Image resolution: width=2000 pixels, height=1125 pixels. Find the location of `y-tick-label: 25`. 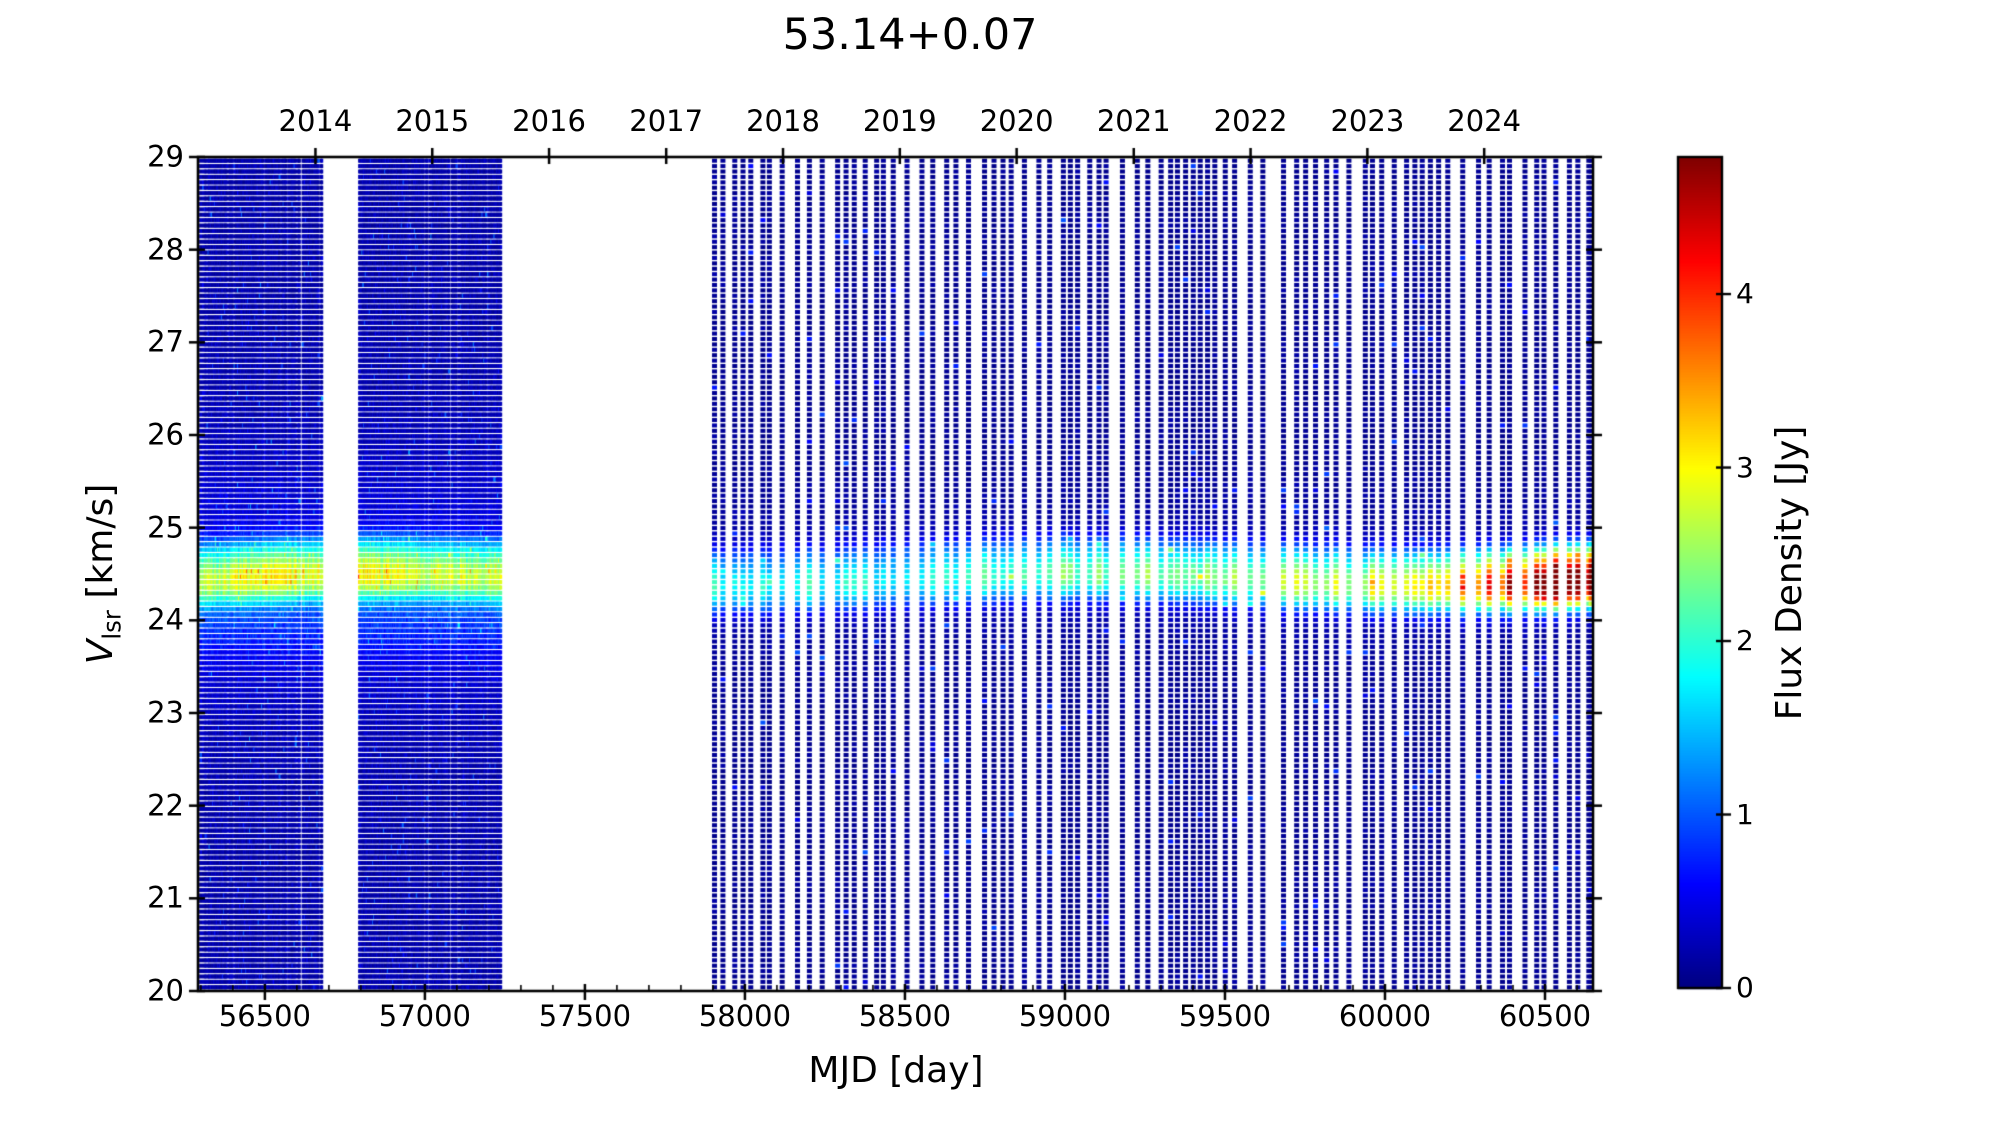

y-tick-label: 25 is located at coordinates (165, 527).